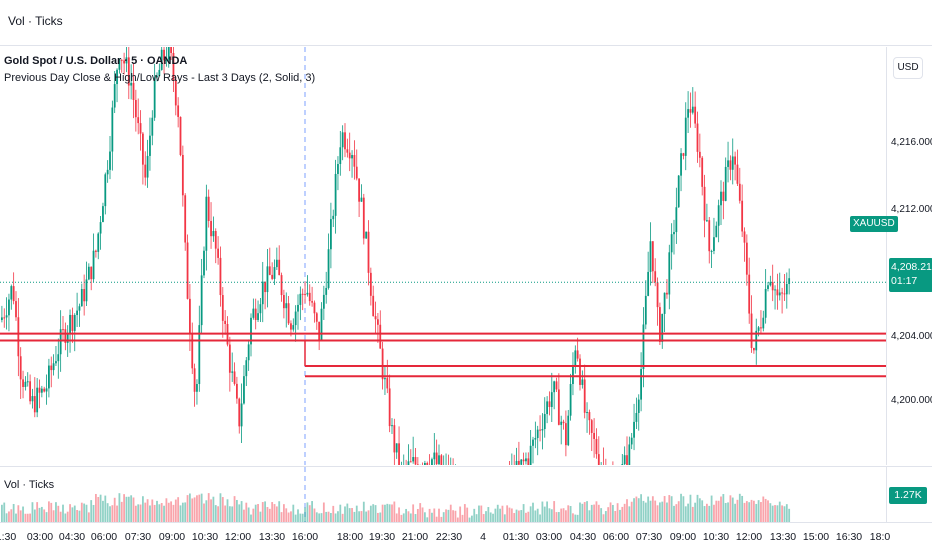 The height and width of the screenshot is (550, 932). What do you see at coordinates (96, 61) in the screenshot?
I see `symbol-legend: Gold Spot / U.S. Dollar · 5 · OANDA` at bounding box center [96, 61].